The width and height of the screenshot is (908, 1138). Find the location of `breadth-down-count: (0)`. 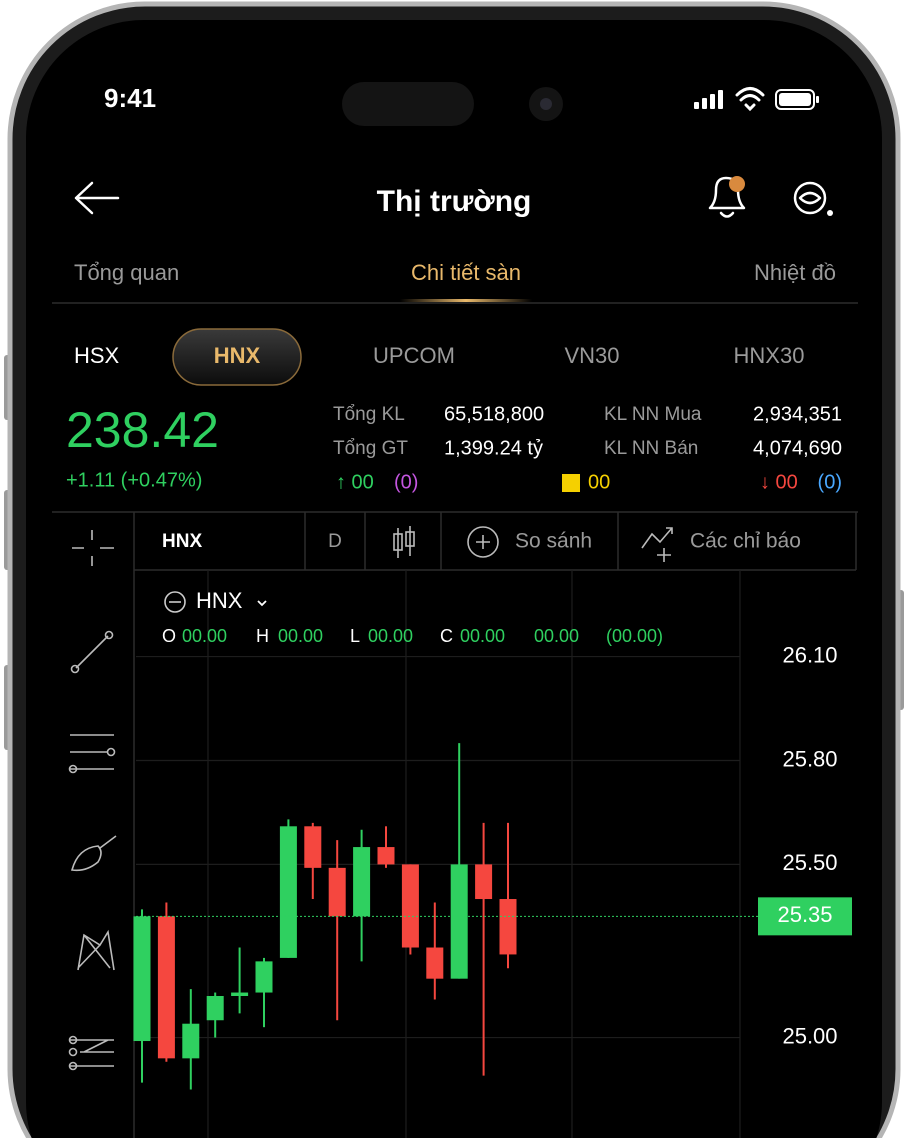

breadth-down-count: (0) is located at coordinates (830, 482).